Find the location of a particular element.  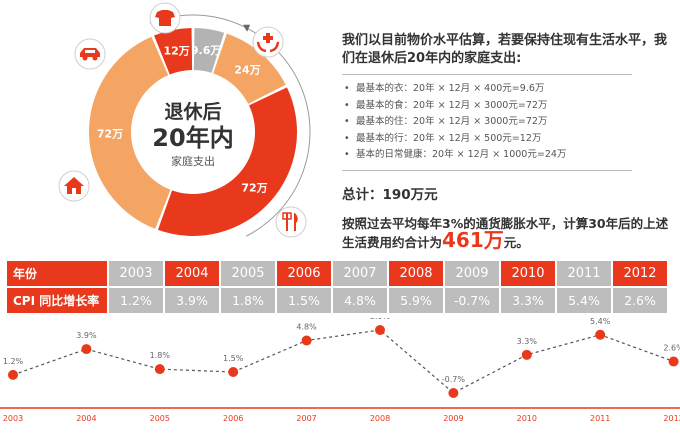

fork-knife-icon is located at coordinates (291, 222).